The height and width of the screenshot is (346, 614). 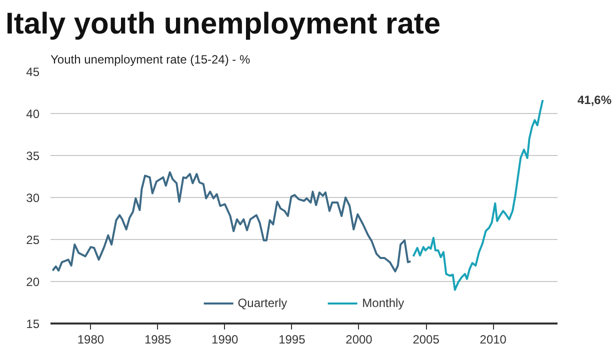 What do you see at coordinates (225, 339) in the screenshot?
I see `x-tick-label: 1990` at bounding box center [225, 339].